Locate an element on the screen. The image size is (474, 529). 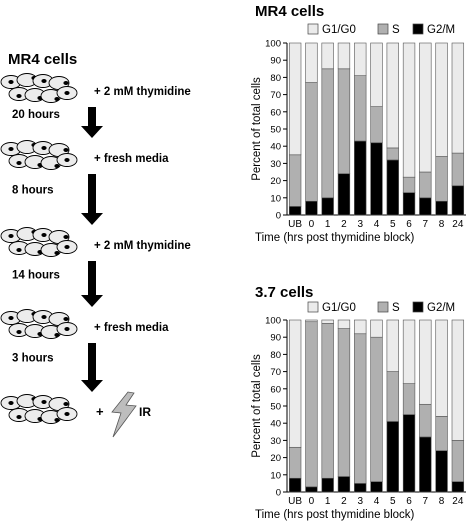
legend-label: G2/M is located at coordinates (441, 308).